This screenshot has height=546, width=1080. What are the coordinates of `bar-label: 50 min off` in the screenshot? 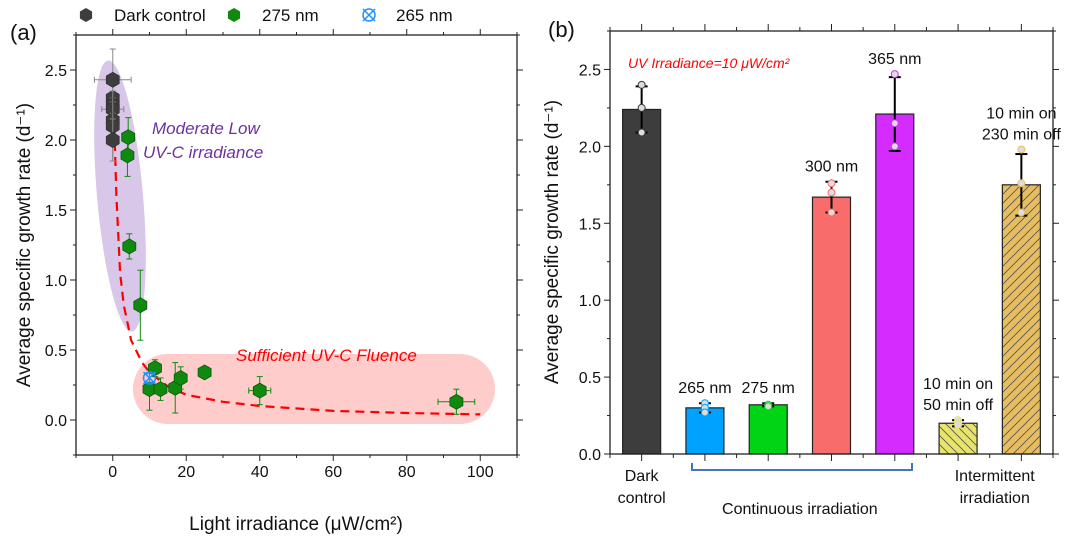 It's located at (958, 405).